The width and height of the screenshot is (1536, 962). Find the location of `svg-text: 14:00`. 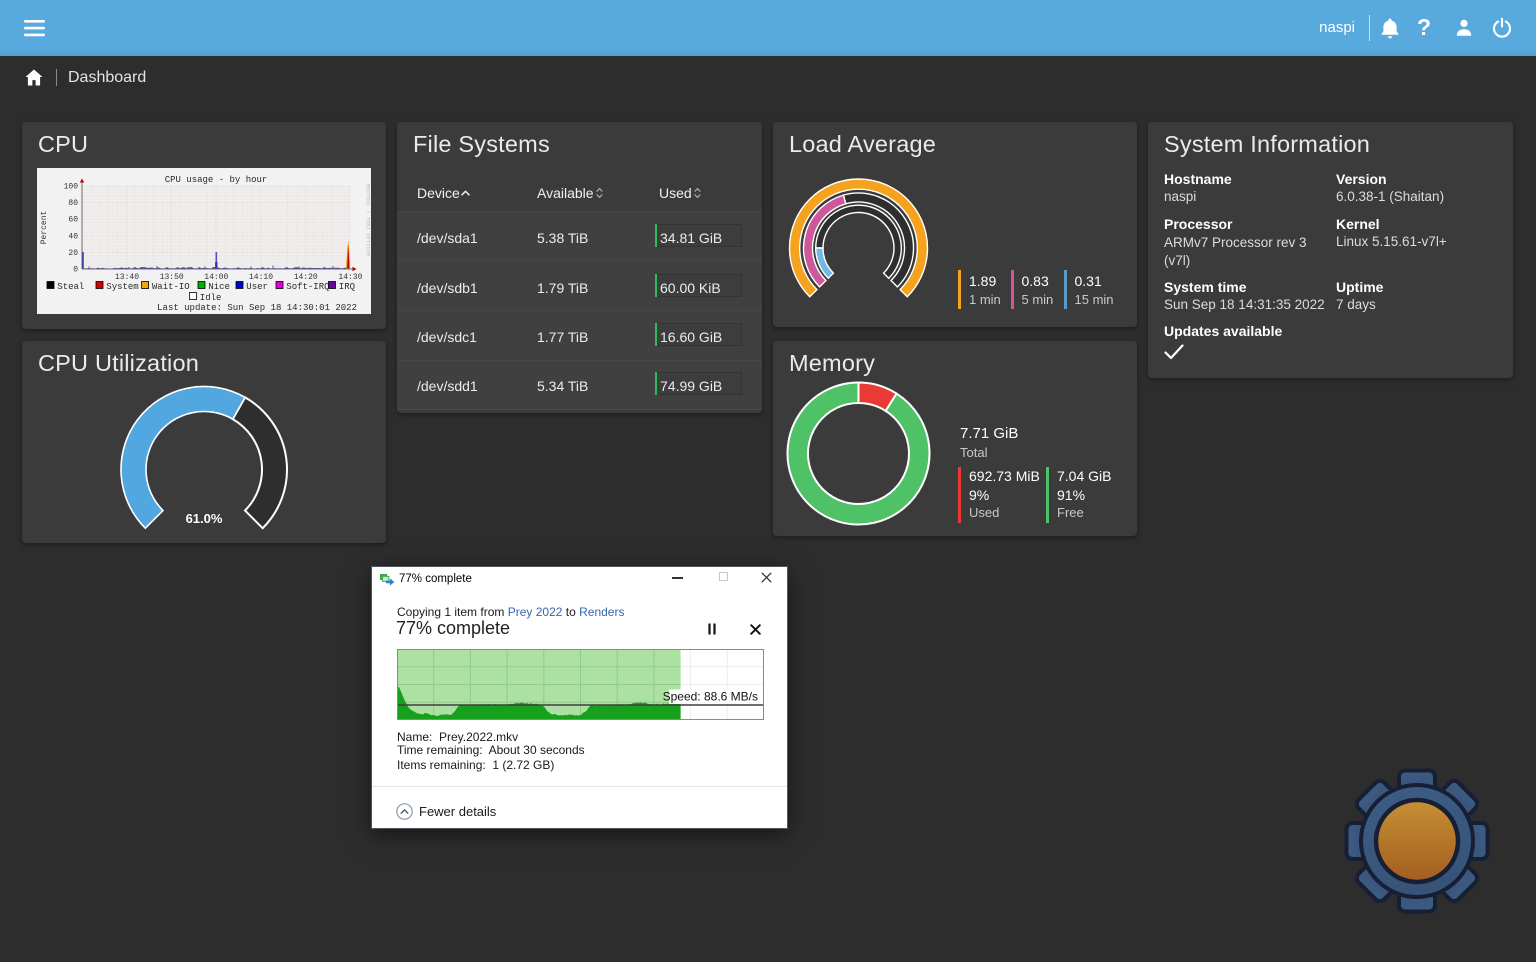

svg-text: 14:00 is located at coordinates (216, 277).